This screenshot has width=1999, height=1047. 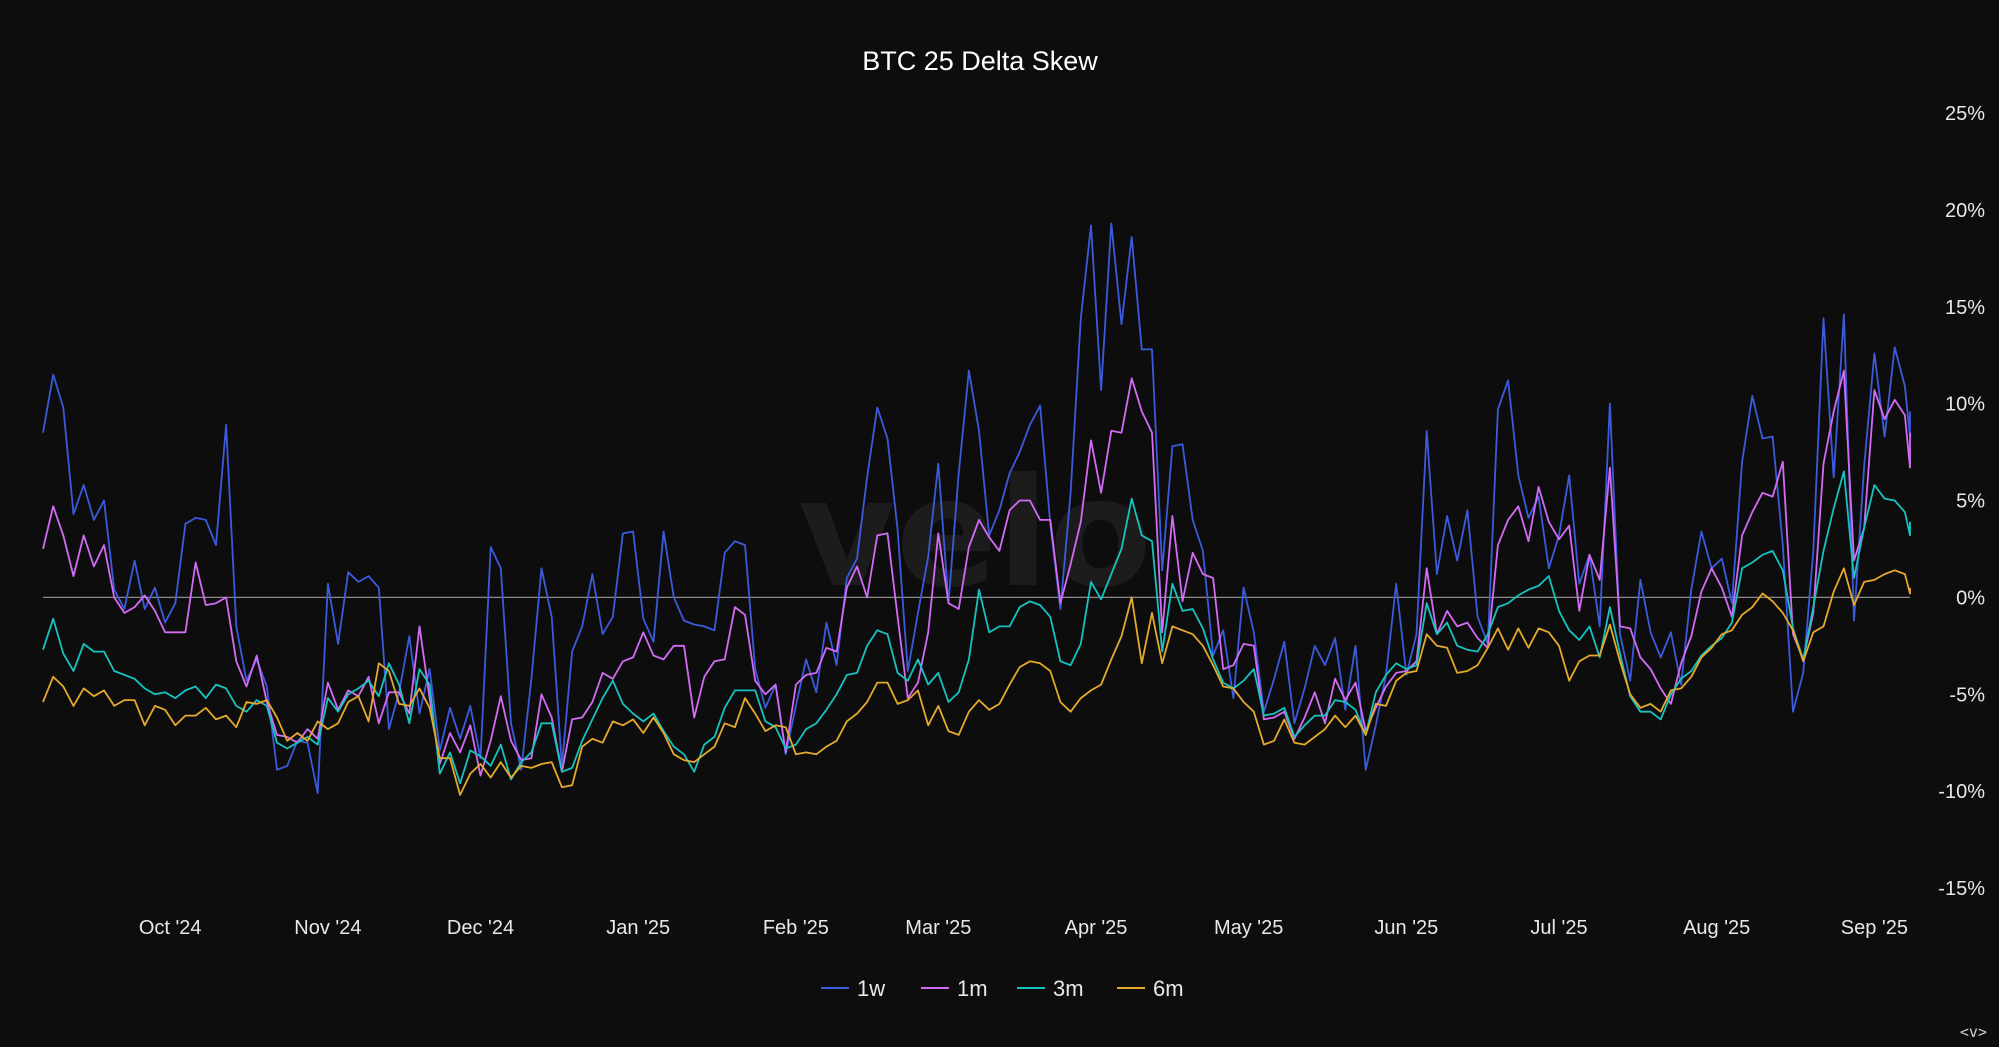 I want to click on x-tick-label: Jan '25, so click(x=638, y=928).